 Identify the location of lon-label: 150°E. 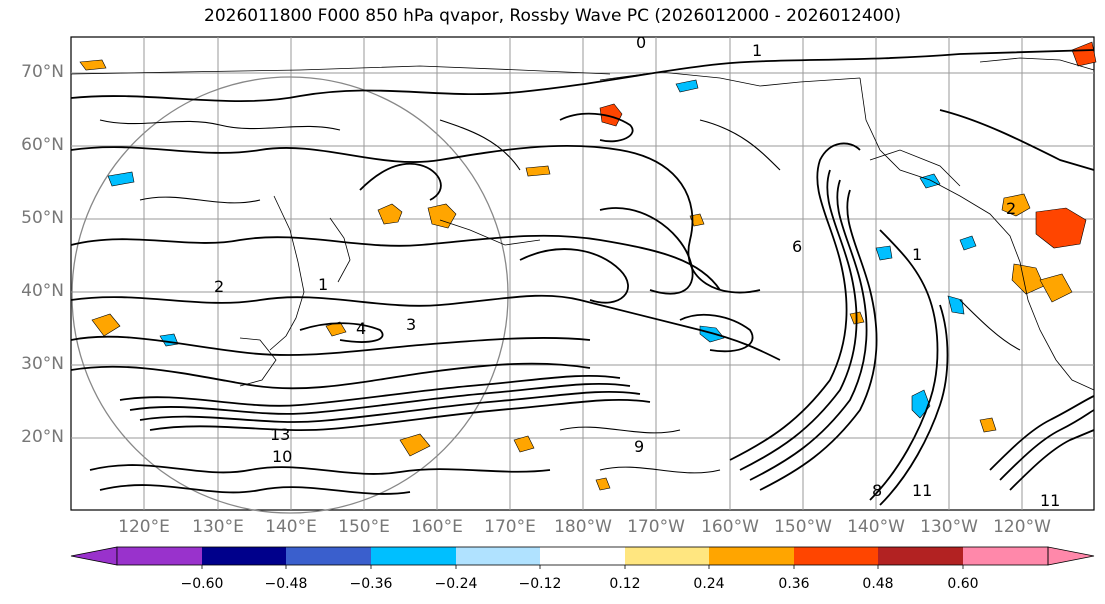
(364, 527).